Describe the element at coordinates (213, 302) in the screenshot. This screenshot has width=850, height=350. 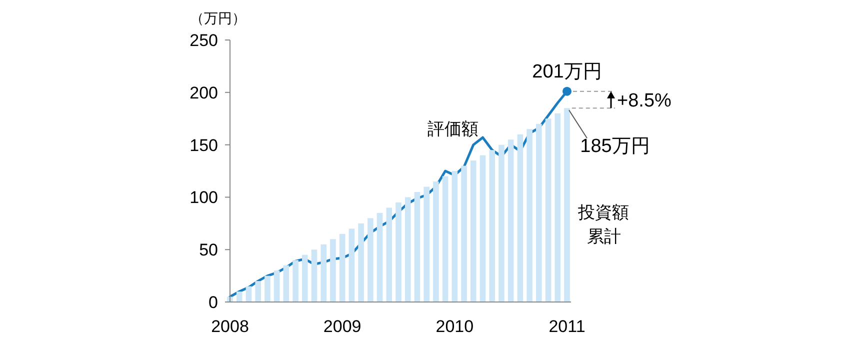
I see `y-tick-label: 0` at that location.